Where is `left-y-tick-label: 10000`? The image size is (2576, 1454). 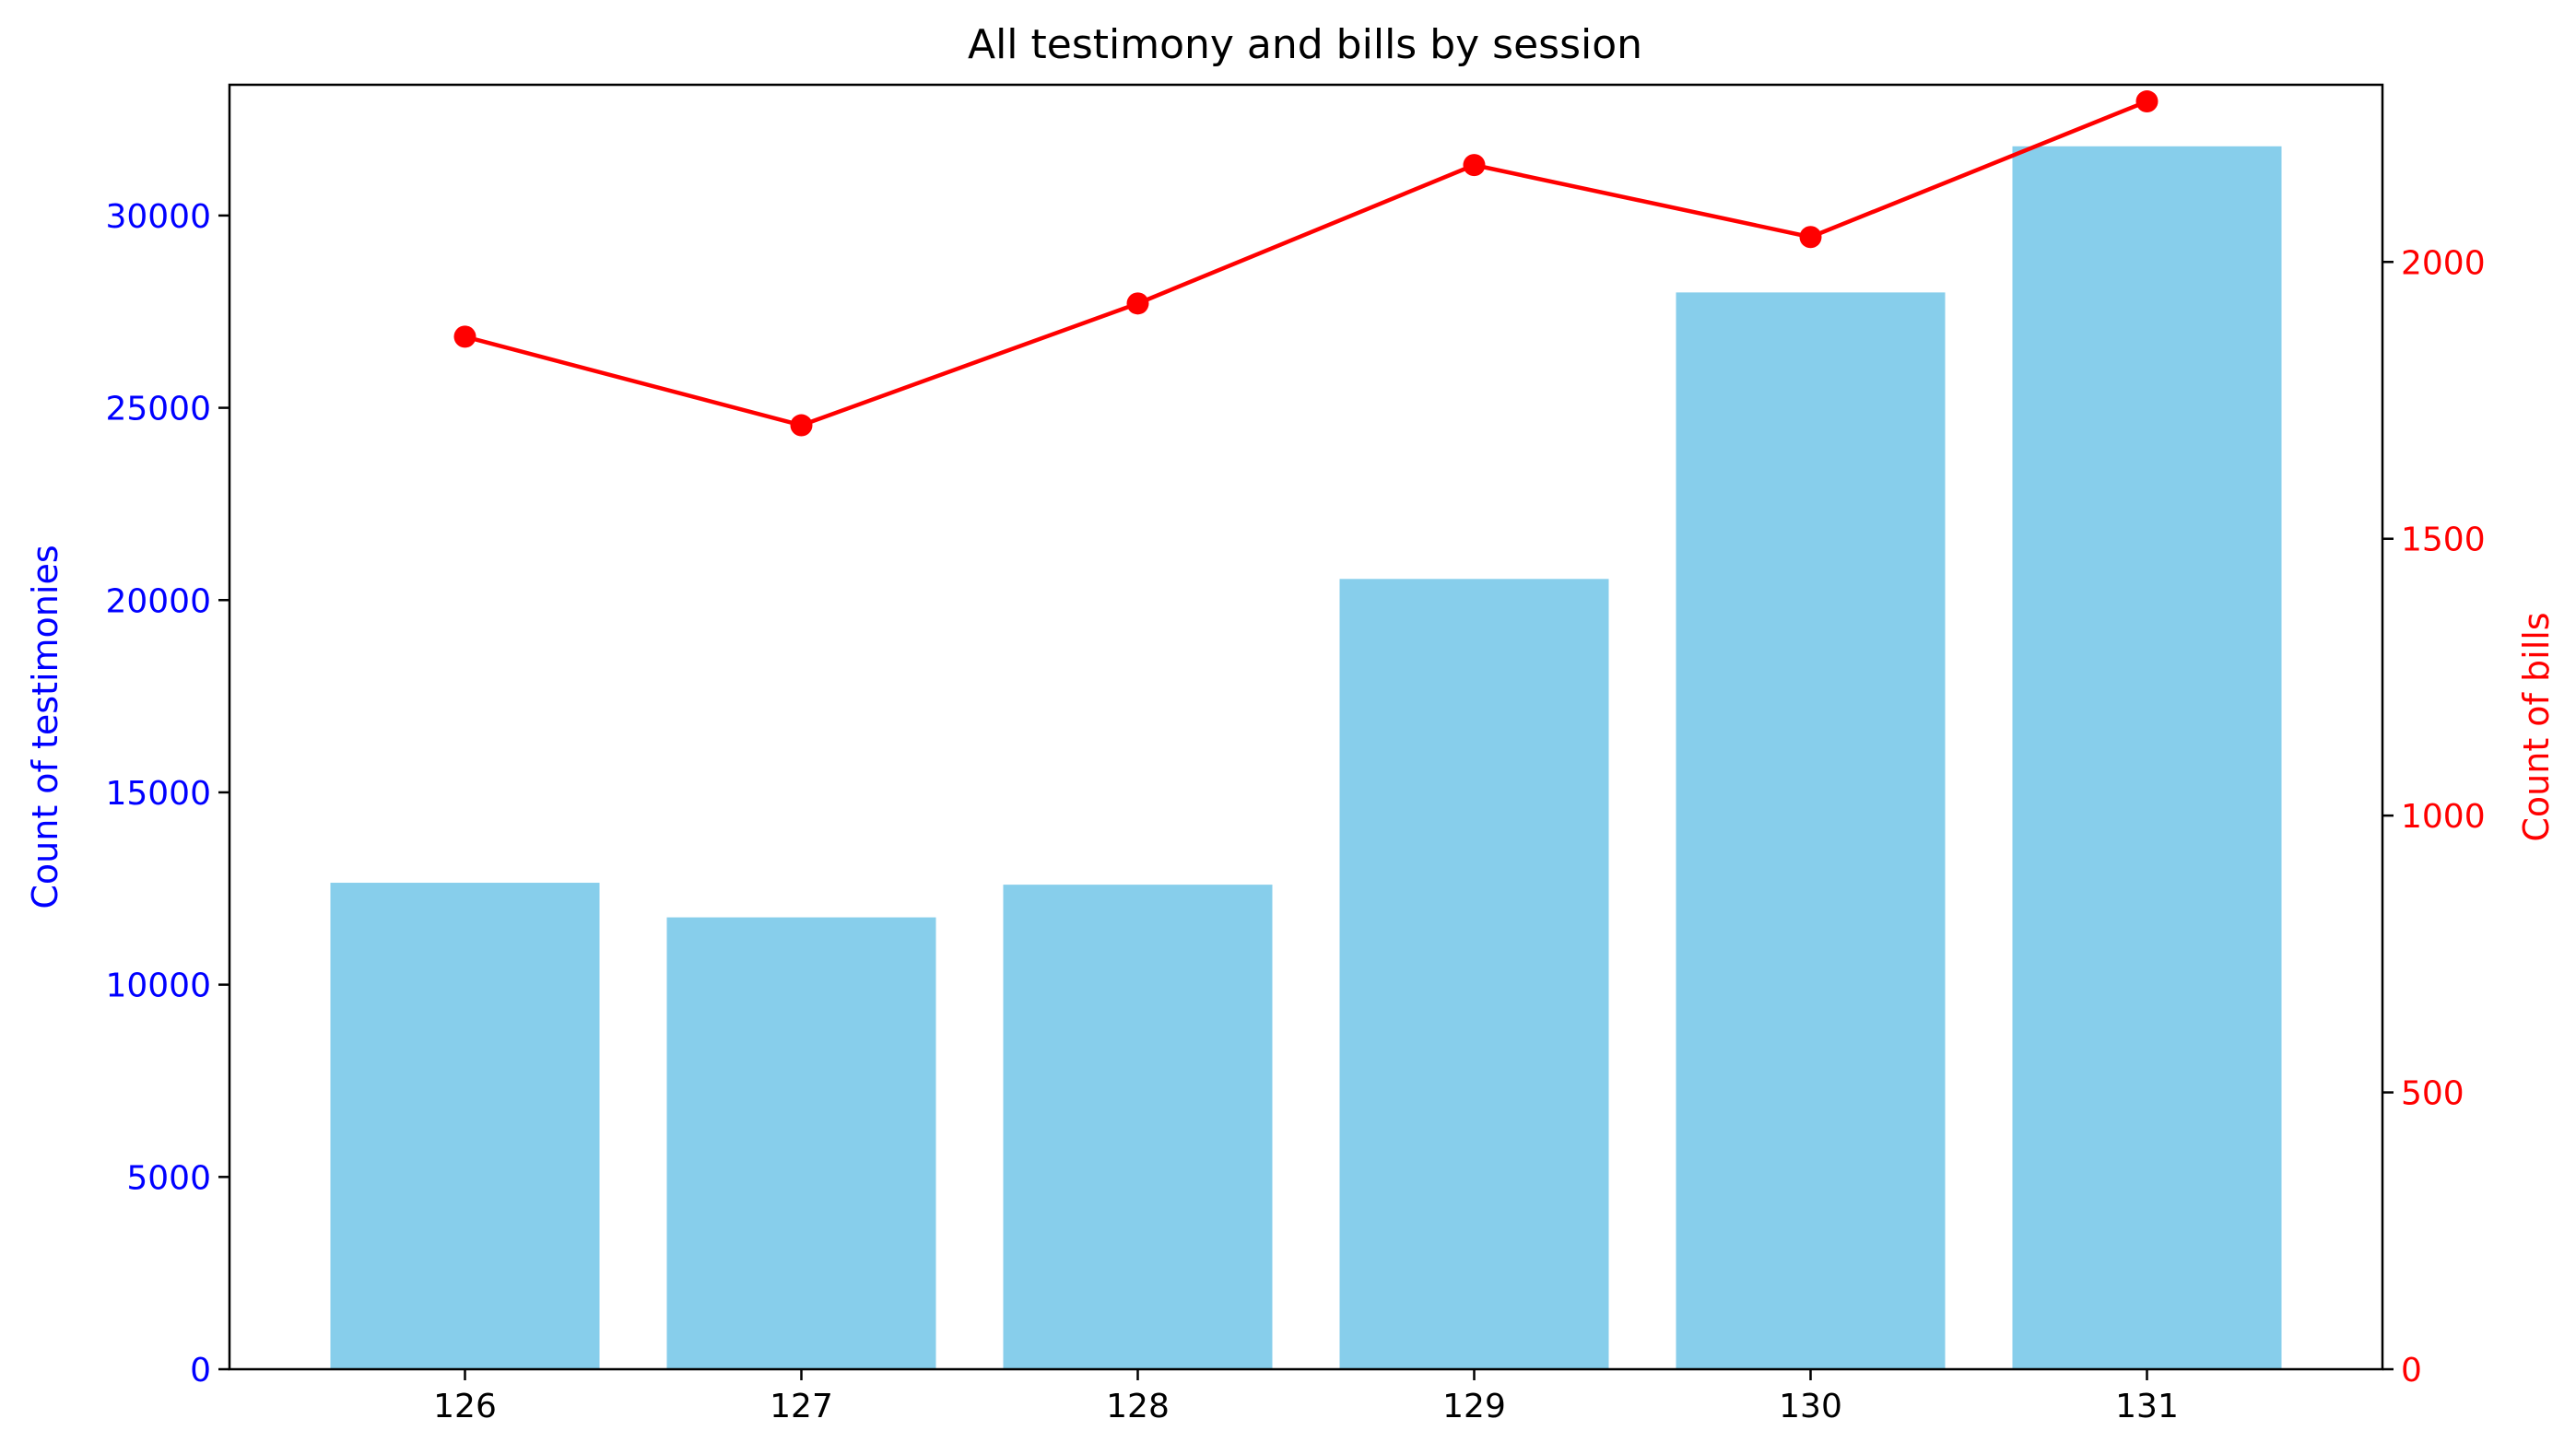 left-y-tick-label: 10000 is located at coordinates (158, 986).